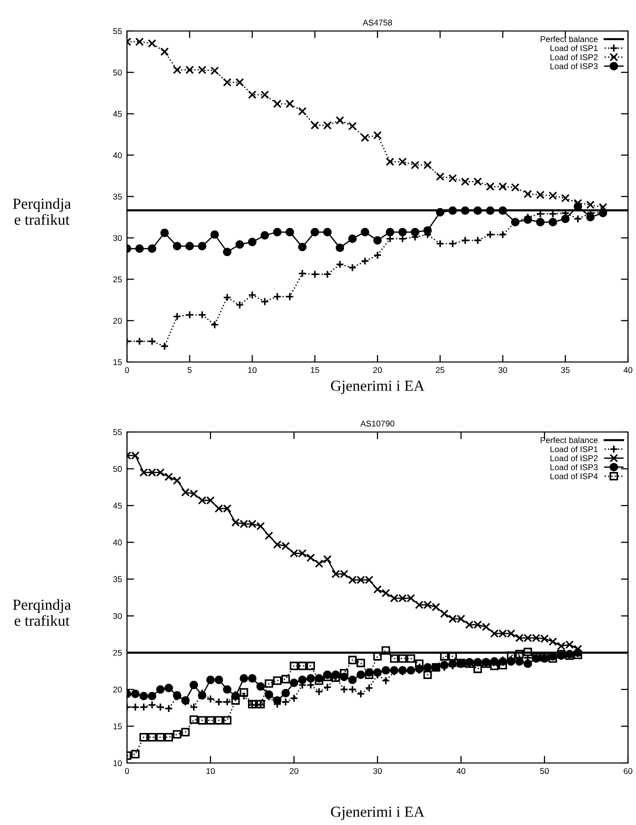 This screenshot has width=636, height=825. What do you see at coordinates (315, 370) in the screenshot?
I see `x-tick-label: 15` at bounding box center [315, 370].